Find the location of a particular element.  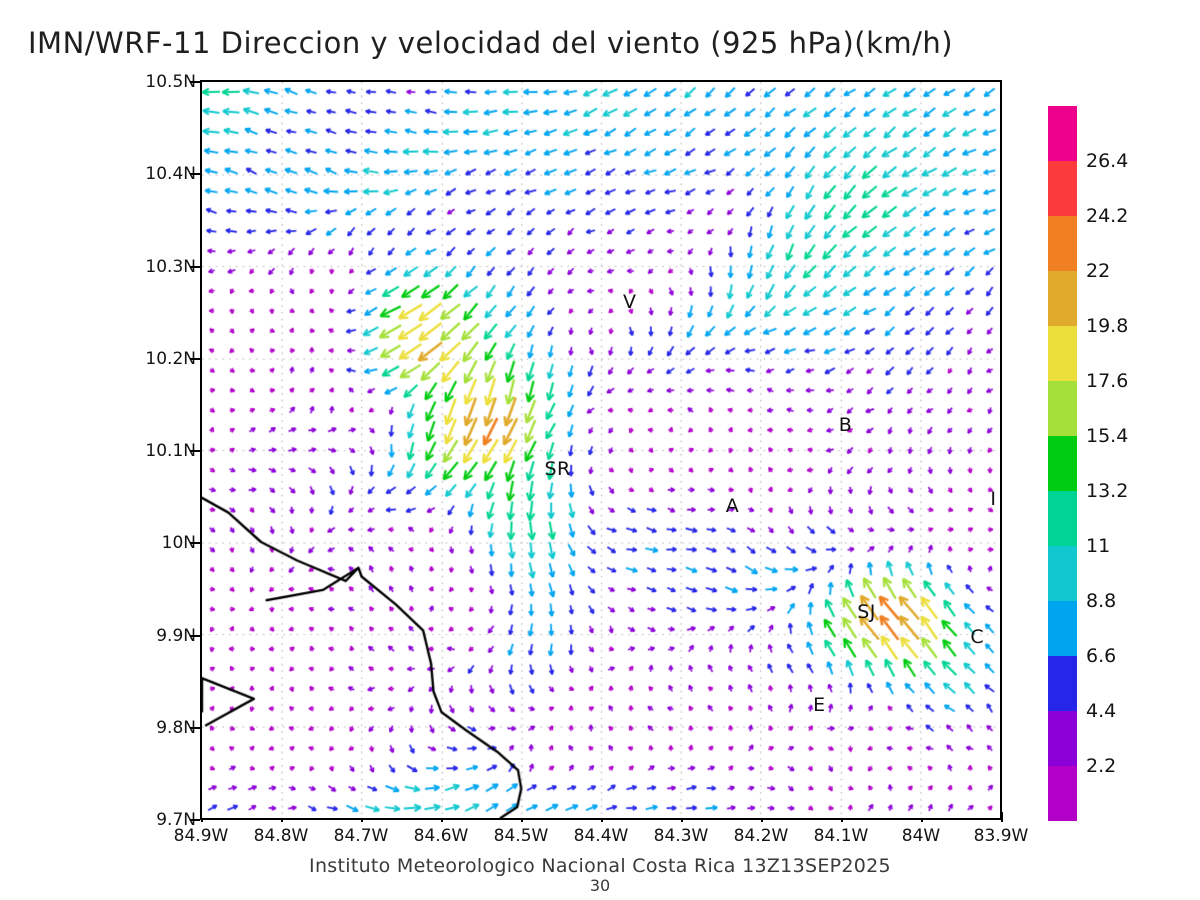

y-tick-label: 10N is located at coordinates (178, 543).